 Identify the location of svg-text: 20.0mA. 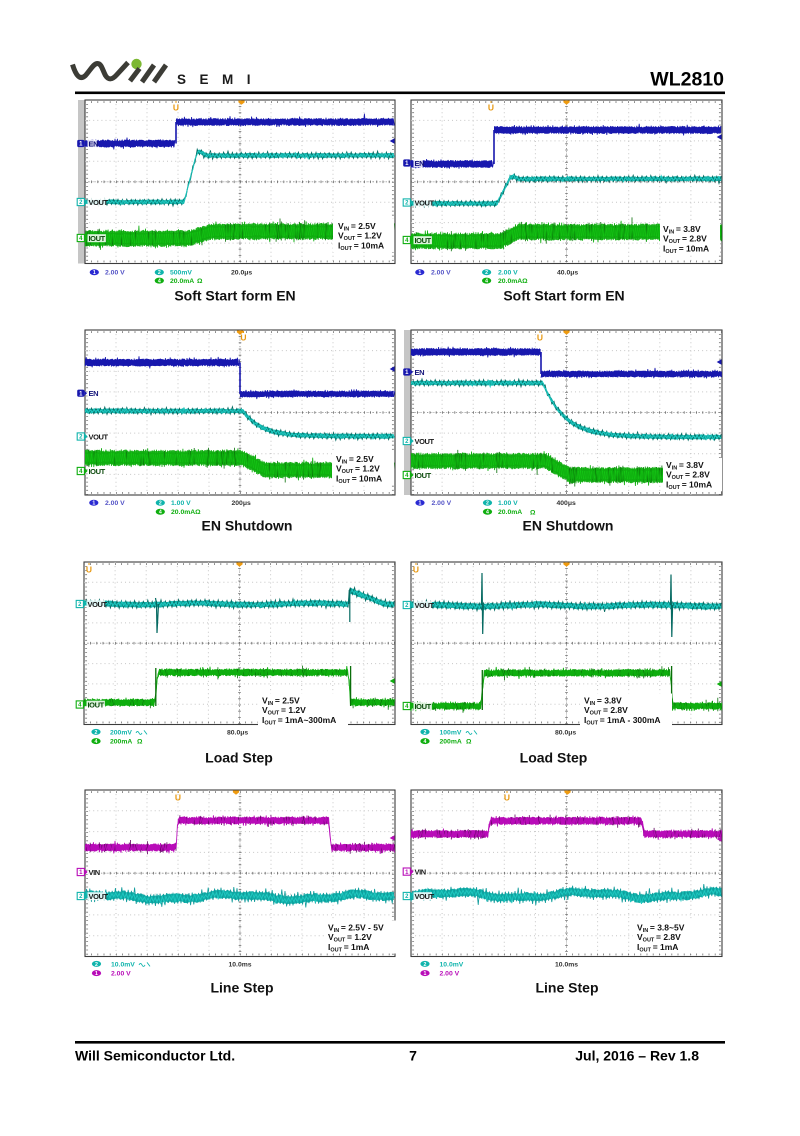
(182, 281).